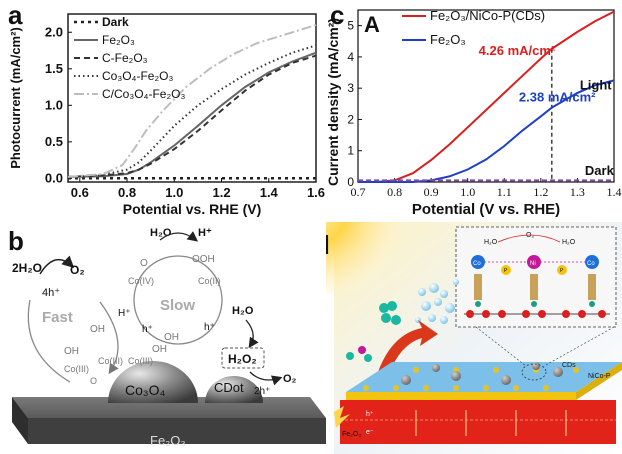 This screenshot has width=622, height=454. What do you see at coordinates (71, 351) in the screenshot?
I see `oh-2: OH` at bounding box center [71, 351].